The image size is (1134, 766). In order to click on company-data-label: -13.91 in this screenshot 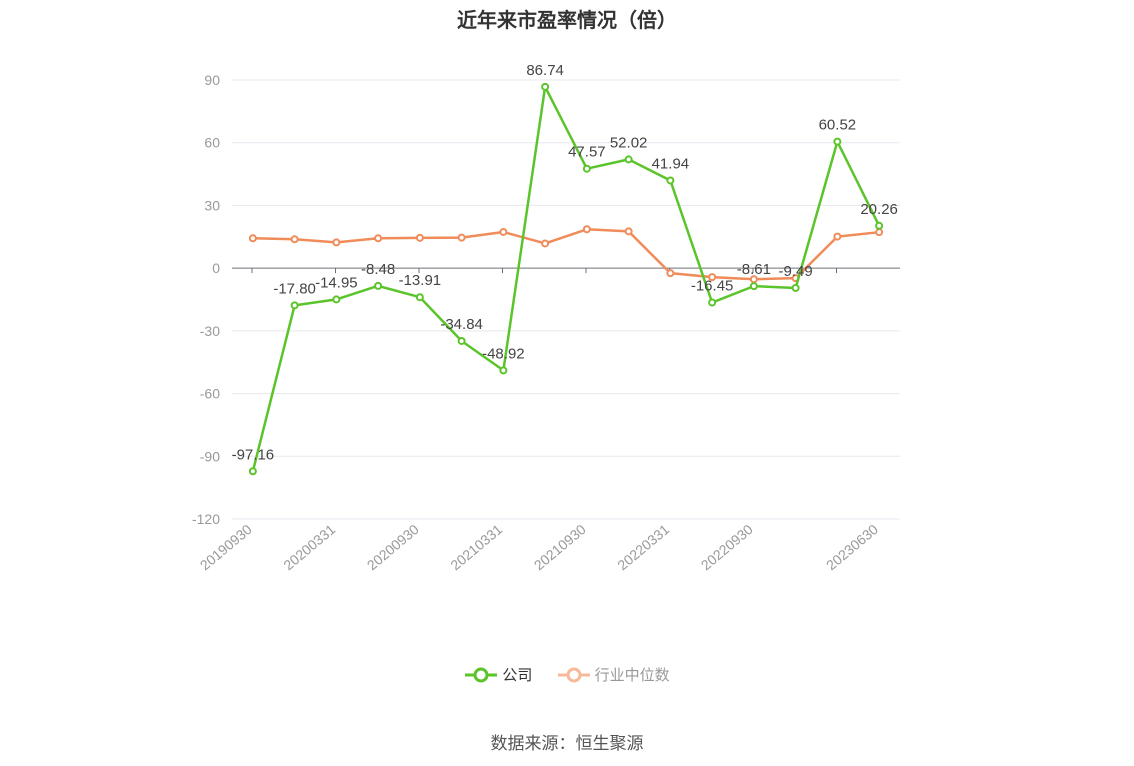, I will do `click(420, 280)`.